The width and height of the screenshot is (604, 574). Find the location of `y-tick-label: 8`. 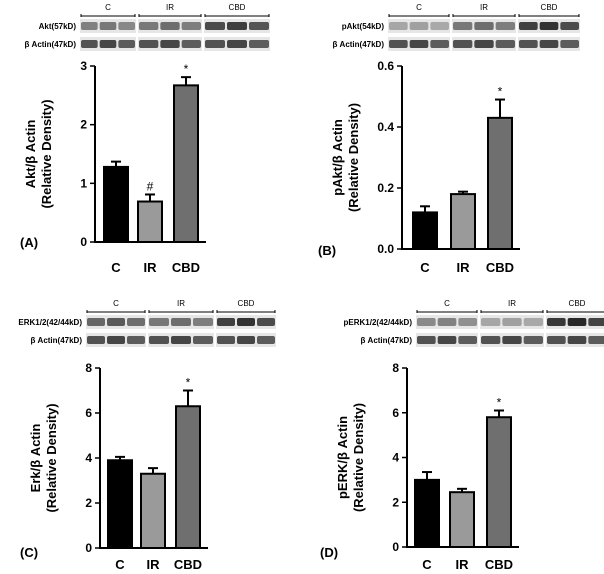

y-tick-label: 8 is located at coordinates (88, 368).